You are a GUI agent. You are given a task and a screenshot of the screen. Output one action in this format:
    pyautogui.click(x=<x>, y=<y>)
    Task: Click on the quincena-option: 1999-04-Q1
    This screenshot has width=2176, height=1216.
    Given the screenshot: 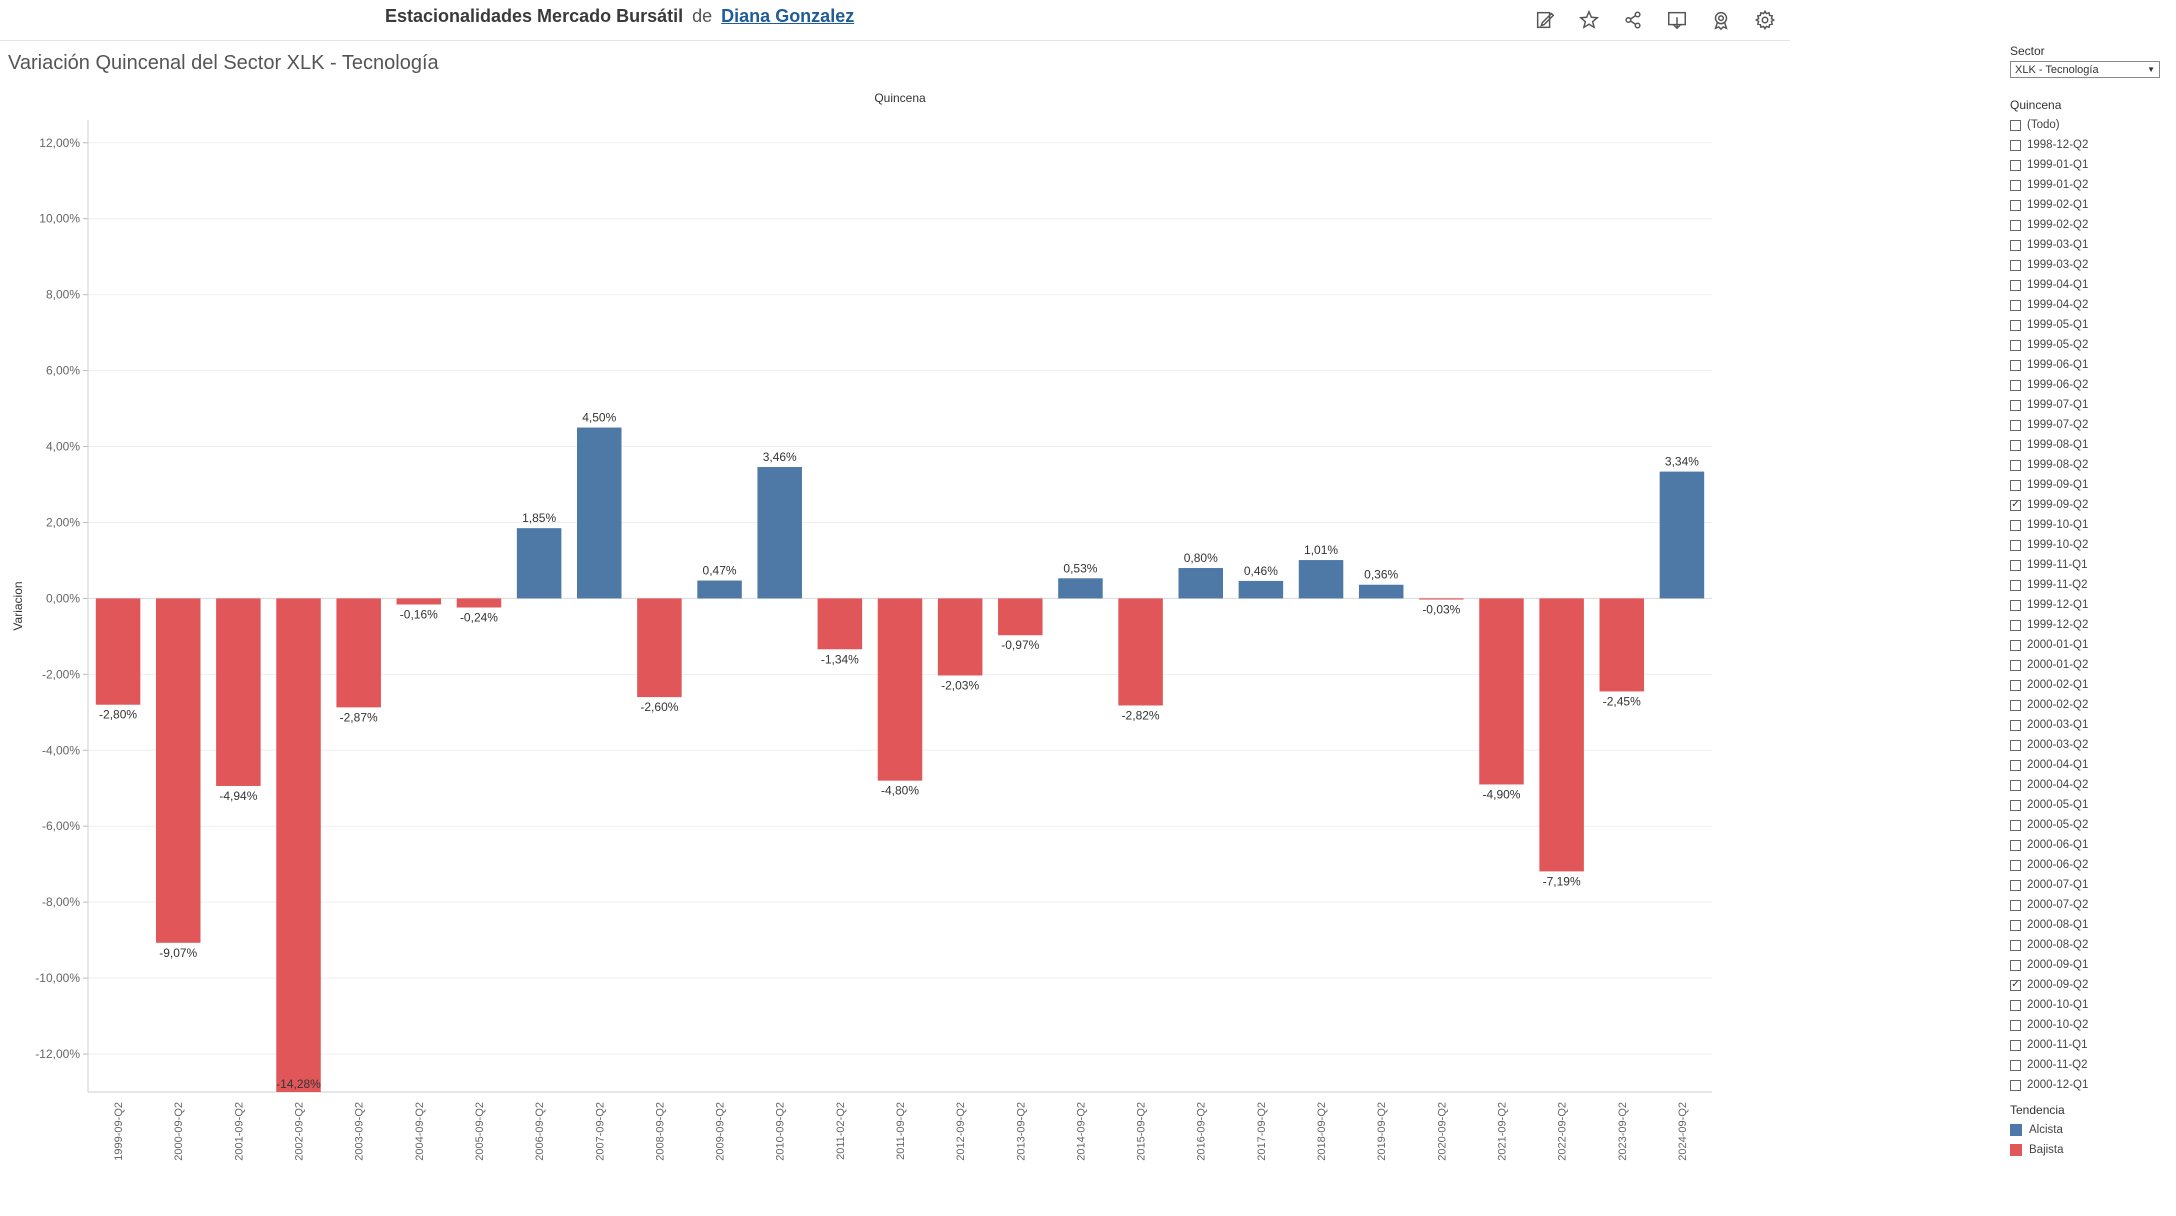 What is the action you would take?
    pyautogui.click(x=2093, y=285)
    